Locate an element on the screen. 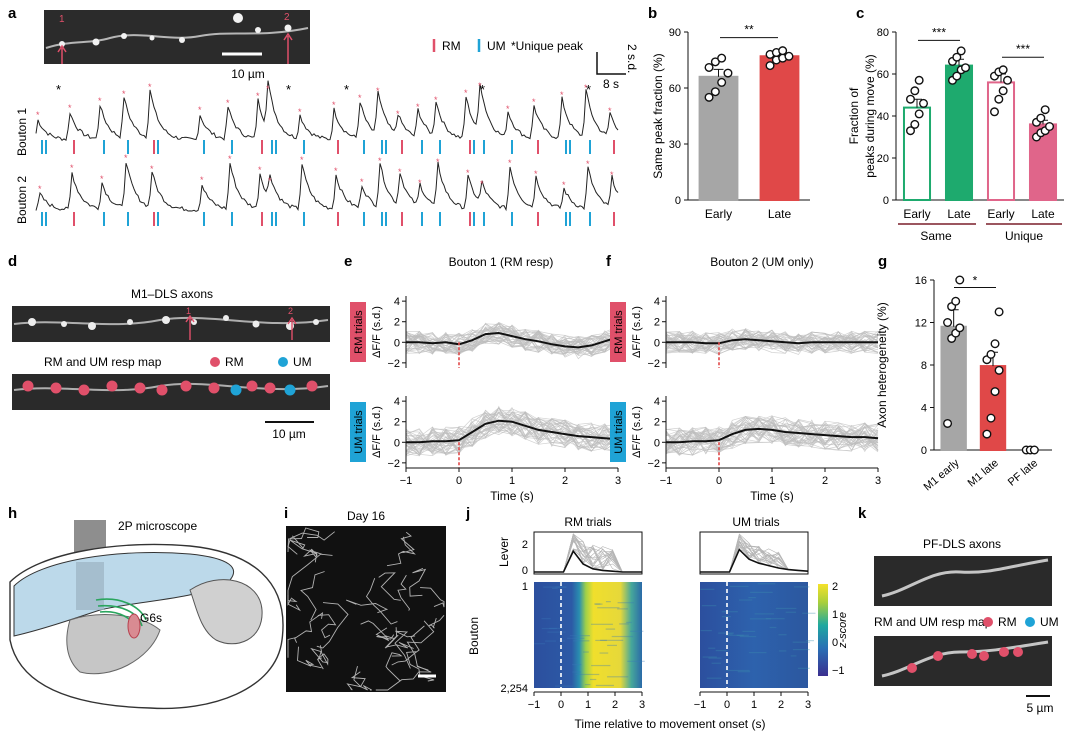 The image size is (1080, 738). colorbar-tick: 0 is located at coordinates (835, 643).